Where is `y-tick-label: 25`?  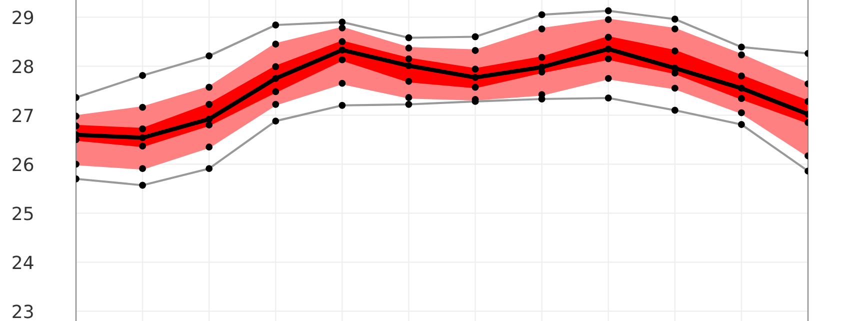 y-tick-label: 25 is located at coordinates (22, 213).